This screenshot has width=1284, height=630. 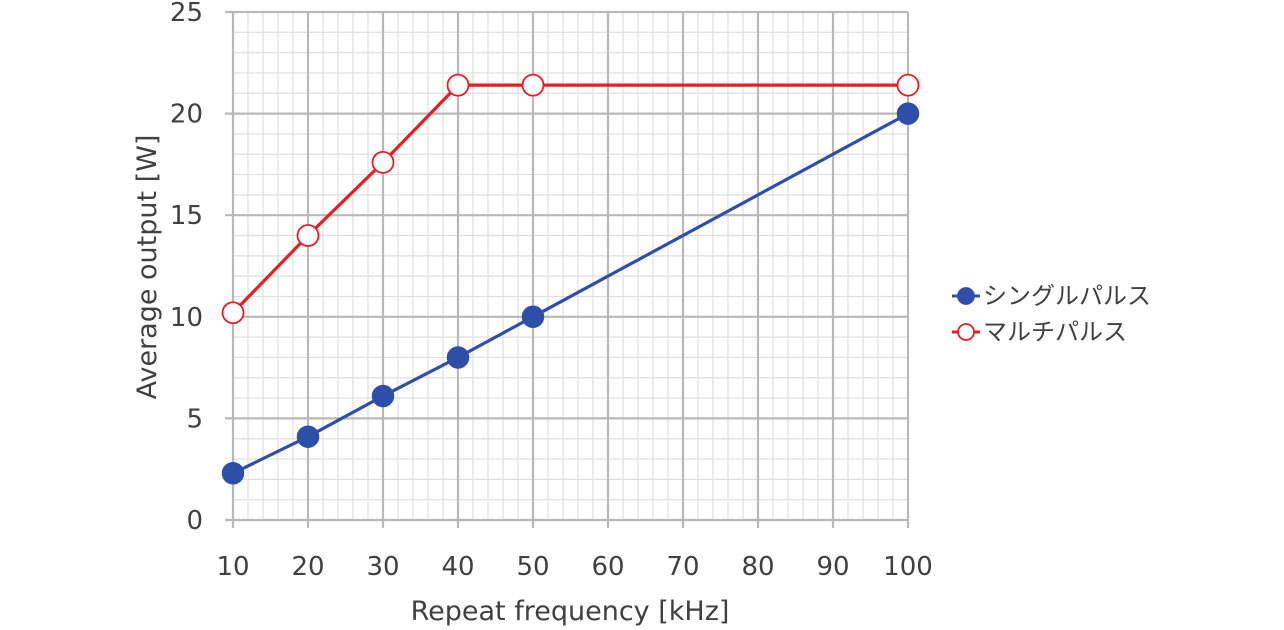 I want to click on x-tick-label: 40, so click(x=457, y=567).